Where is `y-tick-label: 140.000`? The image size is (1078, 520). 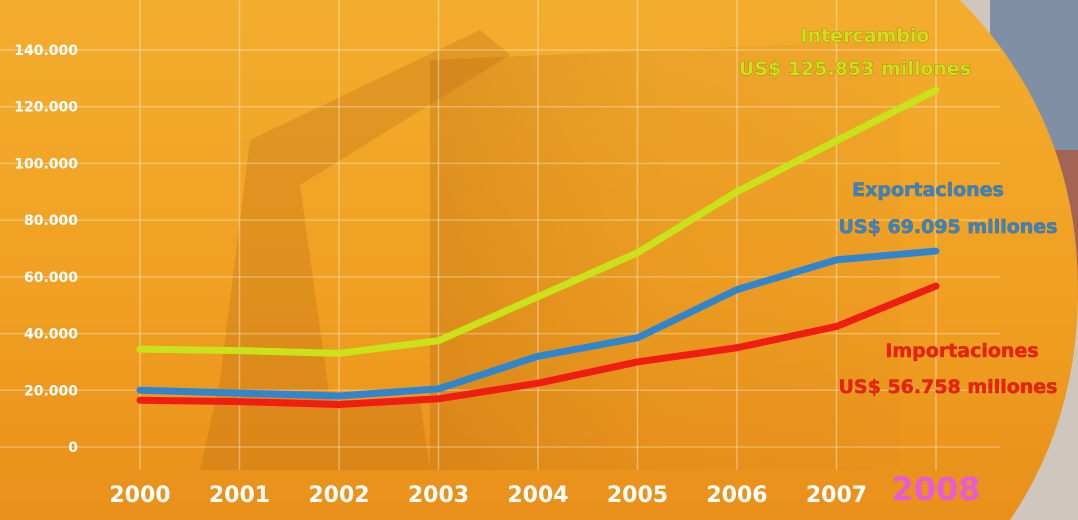 y-tick-label: 140.000 is located at coordinates (46, 51).